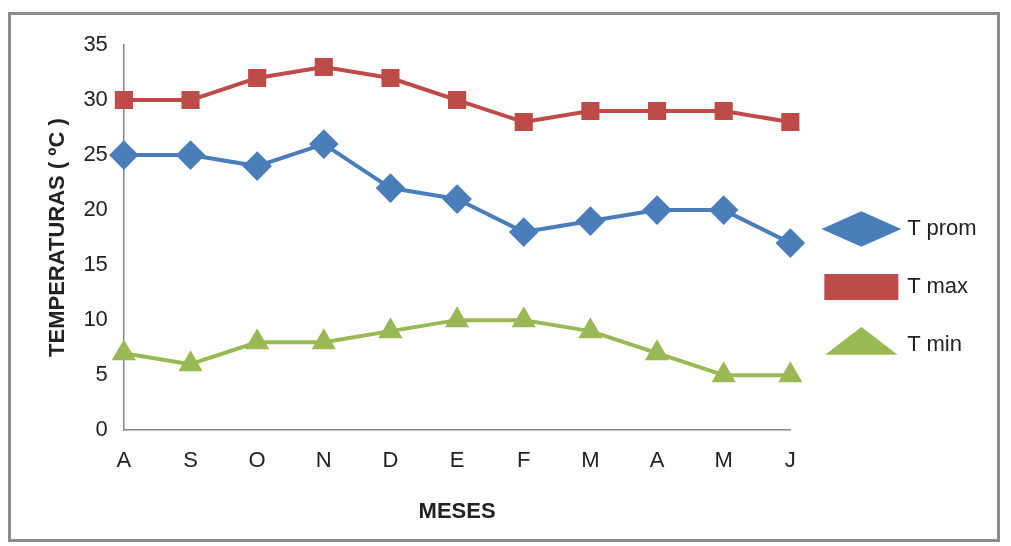 This screenshot has width=1011, height=546. What do you see at coordinates (101, 374) in the screenshot?
I see `y-tick-label: 5` at bounding box center [101, 374].